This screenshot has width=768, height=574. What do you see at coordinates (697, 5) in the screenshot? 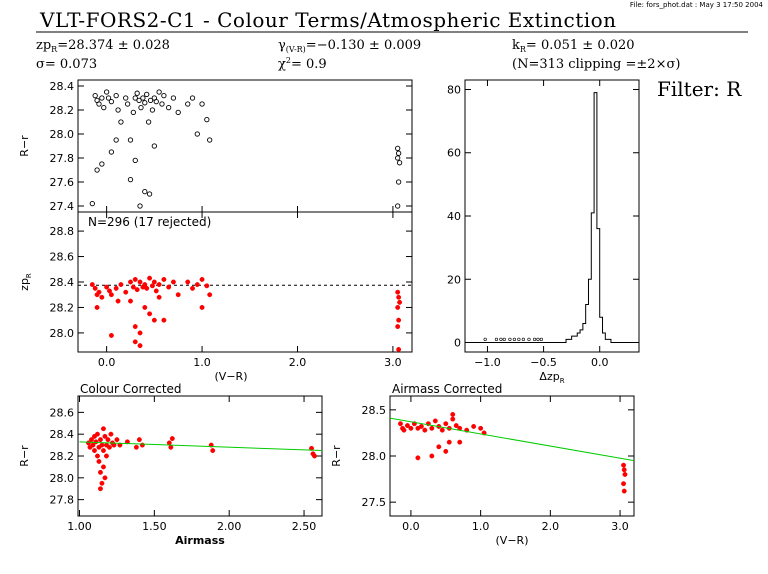
I see `file-note: File: fors_phot.dat : May 3 17:50 2004` at bounding box center [697, 5].